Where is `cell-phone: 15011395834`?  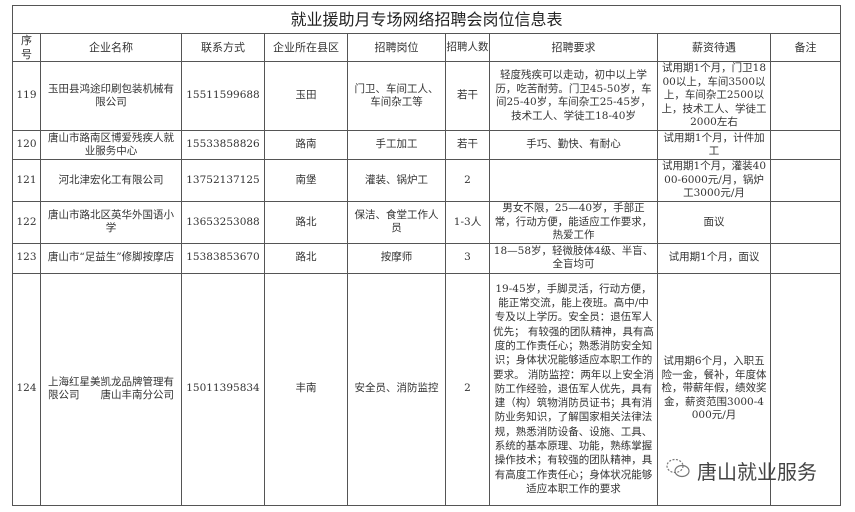
cell-phone: 15011395834 is located at coordinates (223, 389).